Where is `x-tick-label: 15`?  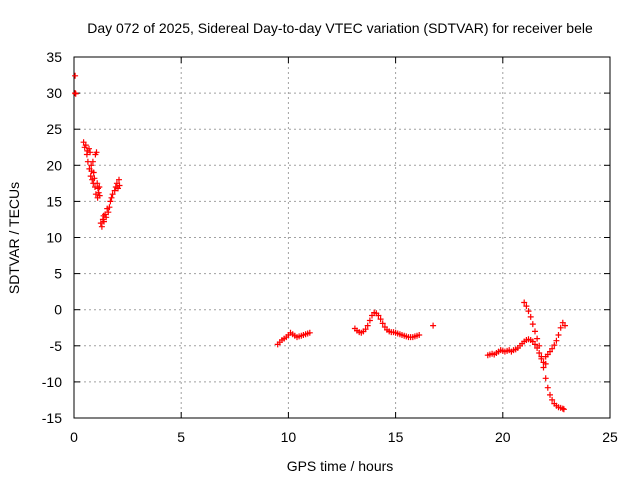
x-tick-label: 15 is located at coordinates (396, 437).